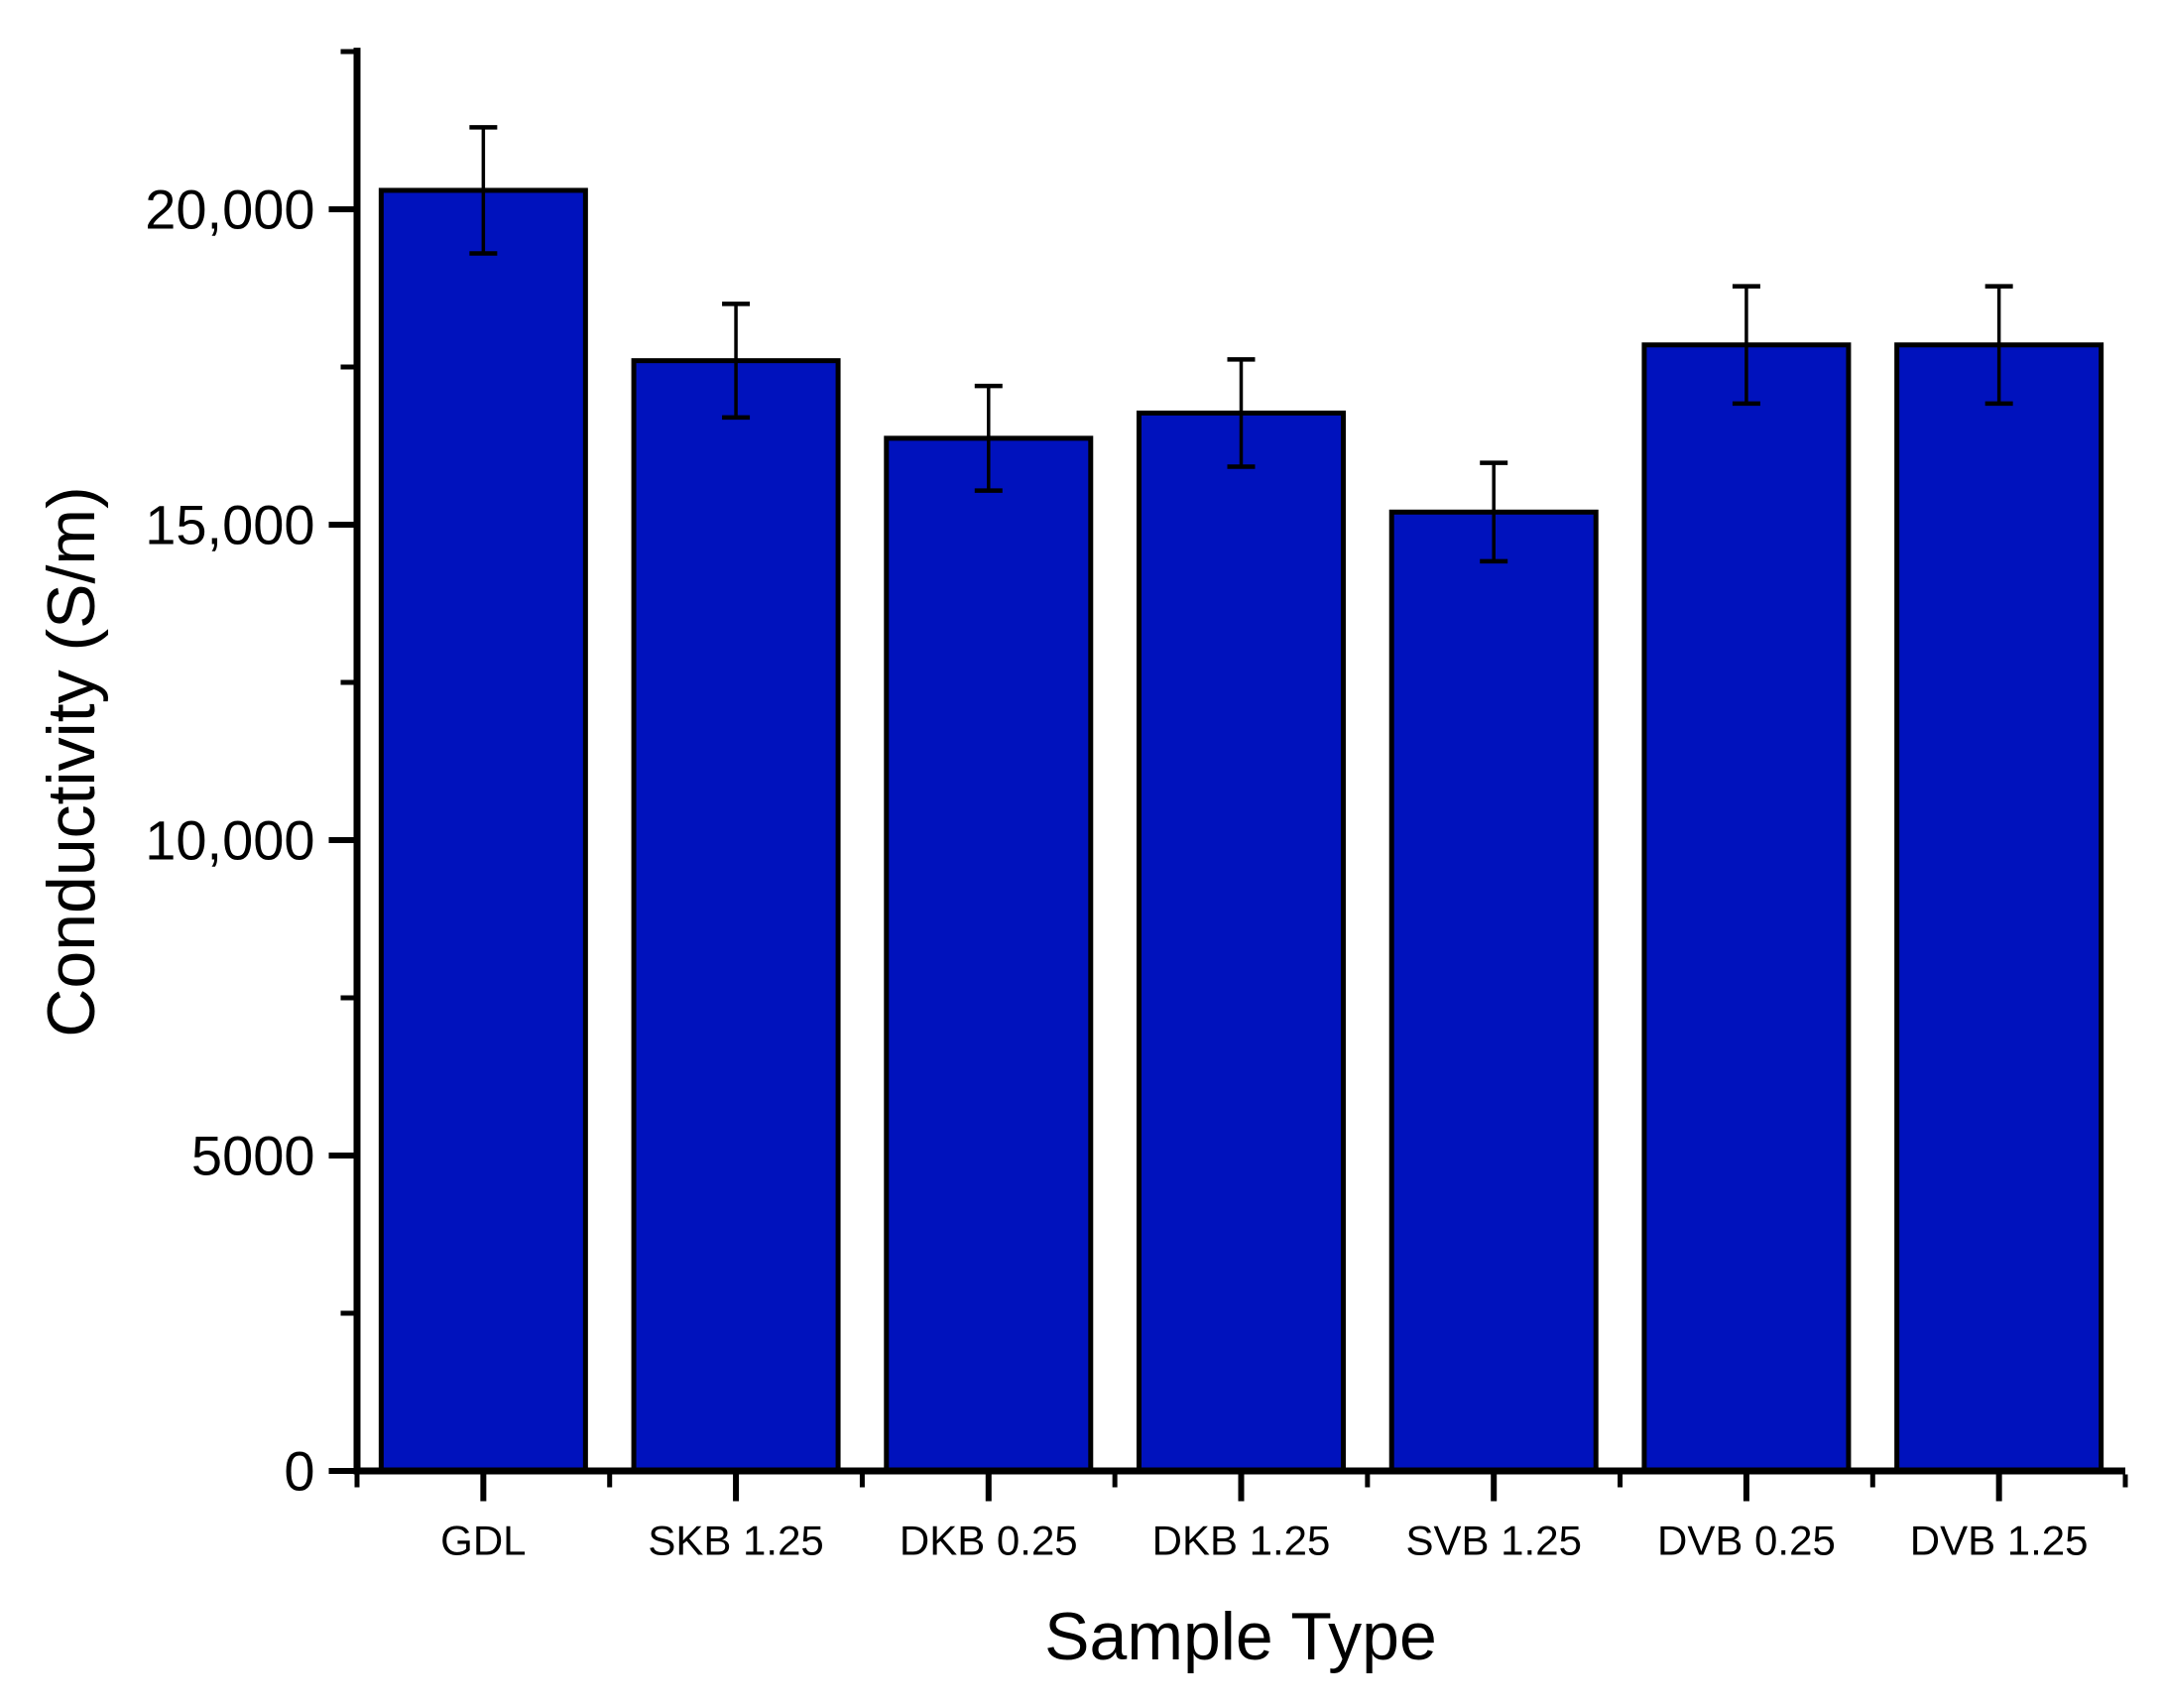  I want to click on y-axis-title: Conductivity (S/m), so click(71, 761).